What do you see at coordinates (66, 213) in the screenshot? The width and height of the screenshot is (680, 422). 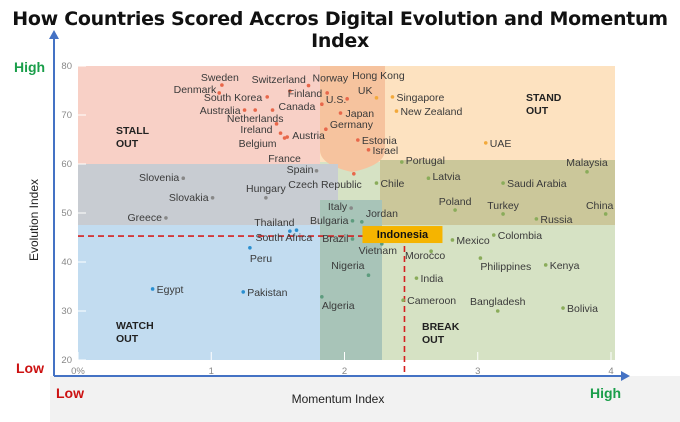 I see `y-tick-label: 50` at bounding box center [66, 213].